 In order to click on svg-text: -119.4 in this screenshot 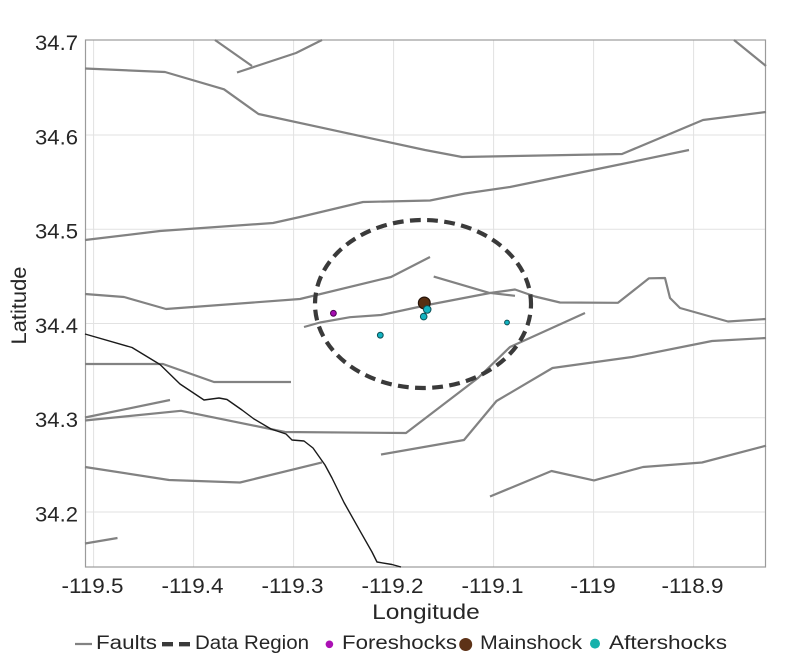, I will do `click(193, 586)`.